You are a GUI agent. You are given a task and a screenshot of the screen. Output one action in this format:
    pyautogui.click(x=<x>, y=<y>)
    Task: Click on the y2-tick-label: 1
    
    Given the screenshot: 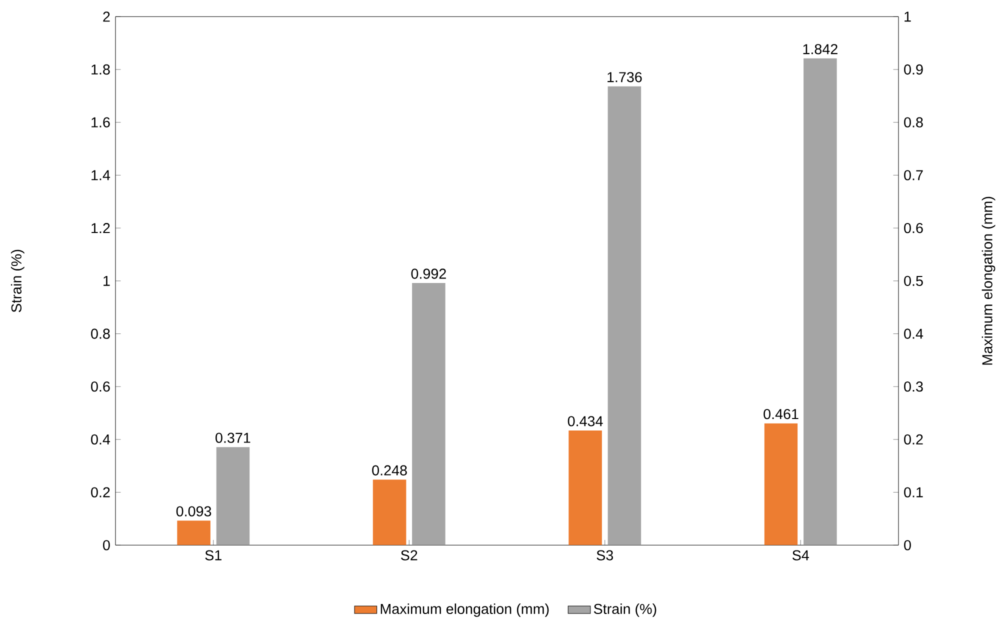 What is the action you would take?
    pyautogui.click(x=907, y=17)
    